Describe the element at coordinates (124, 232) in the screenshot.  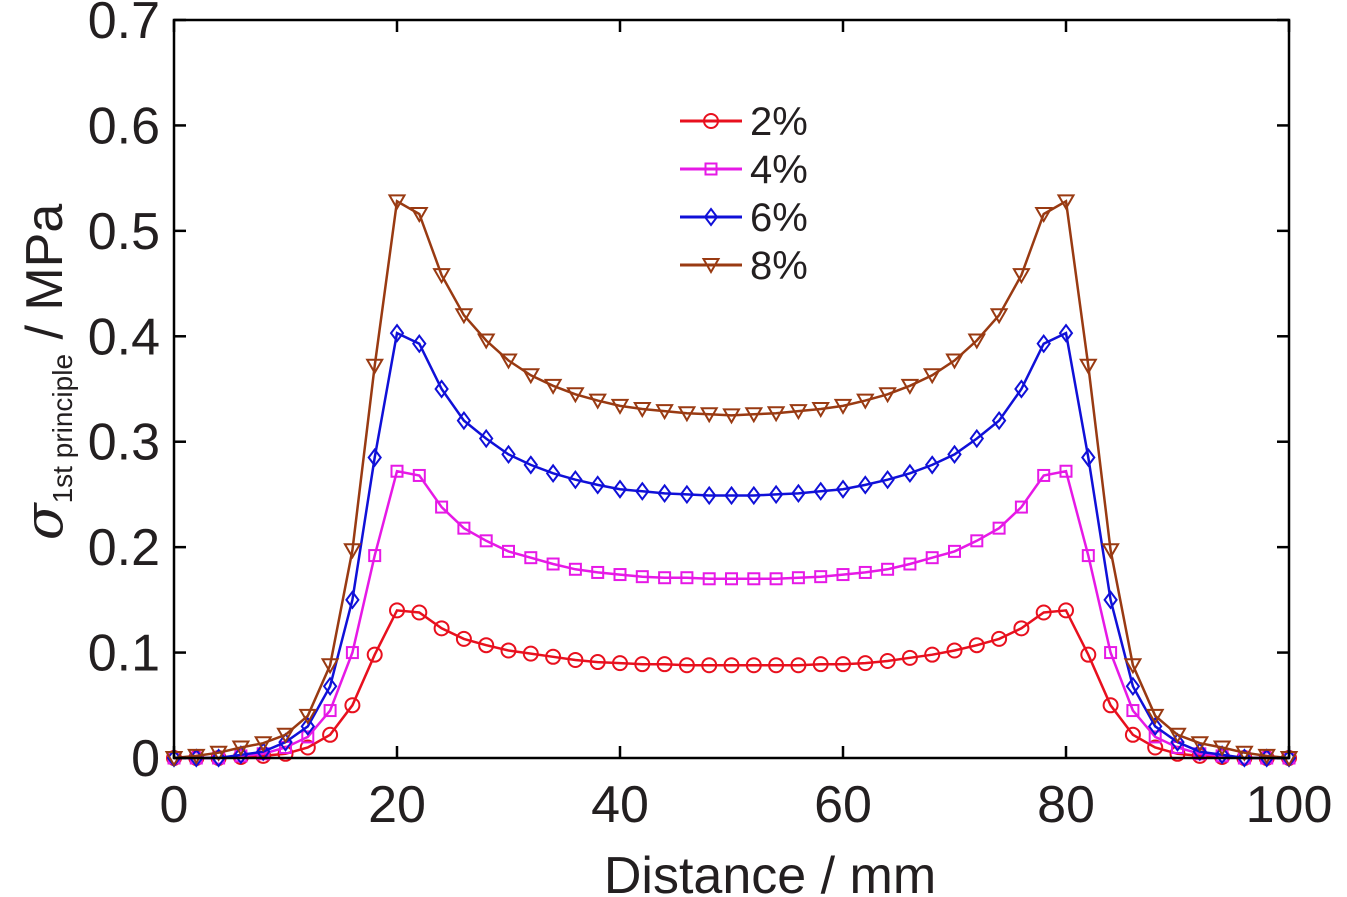
I see `y-tick-label: 0.5` at that location.